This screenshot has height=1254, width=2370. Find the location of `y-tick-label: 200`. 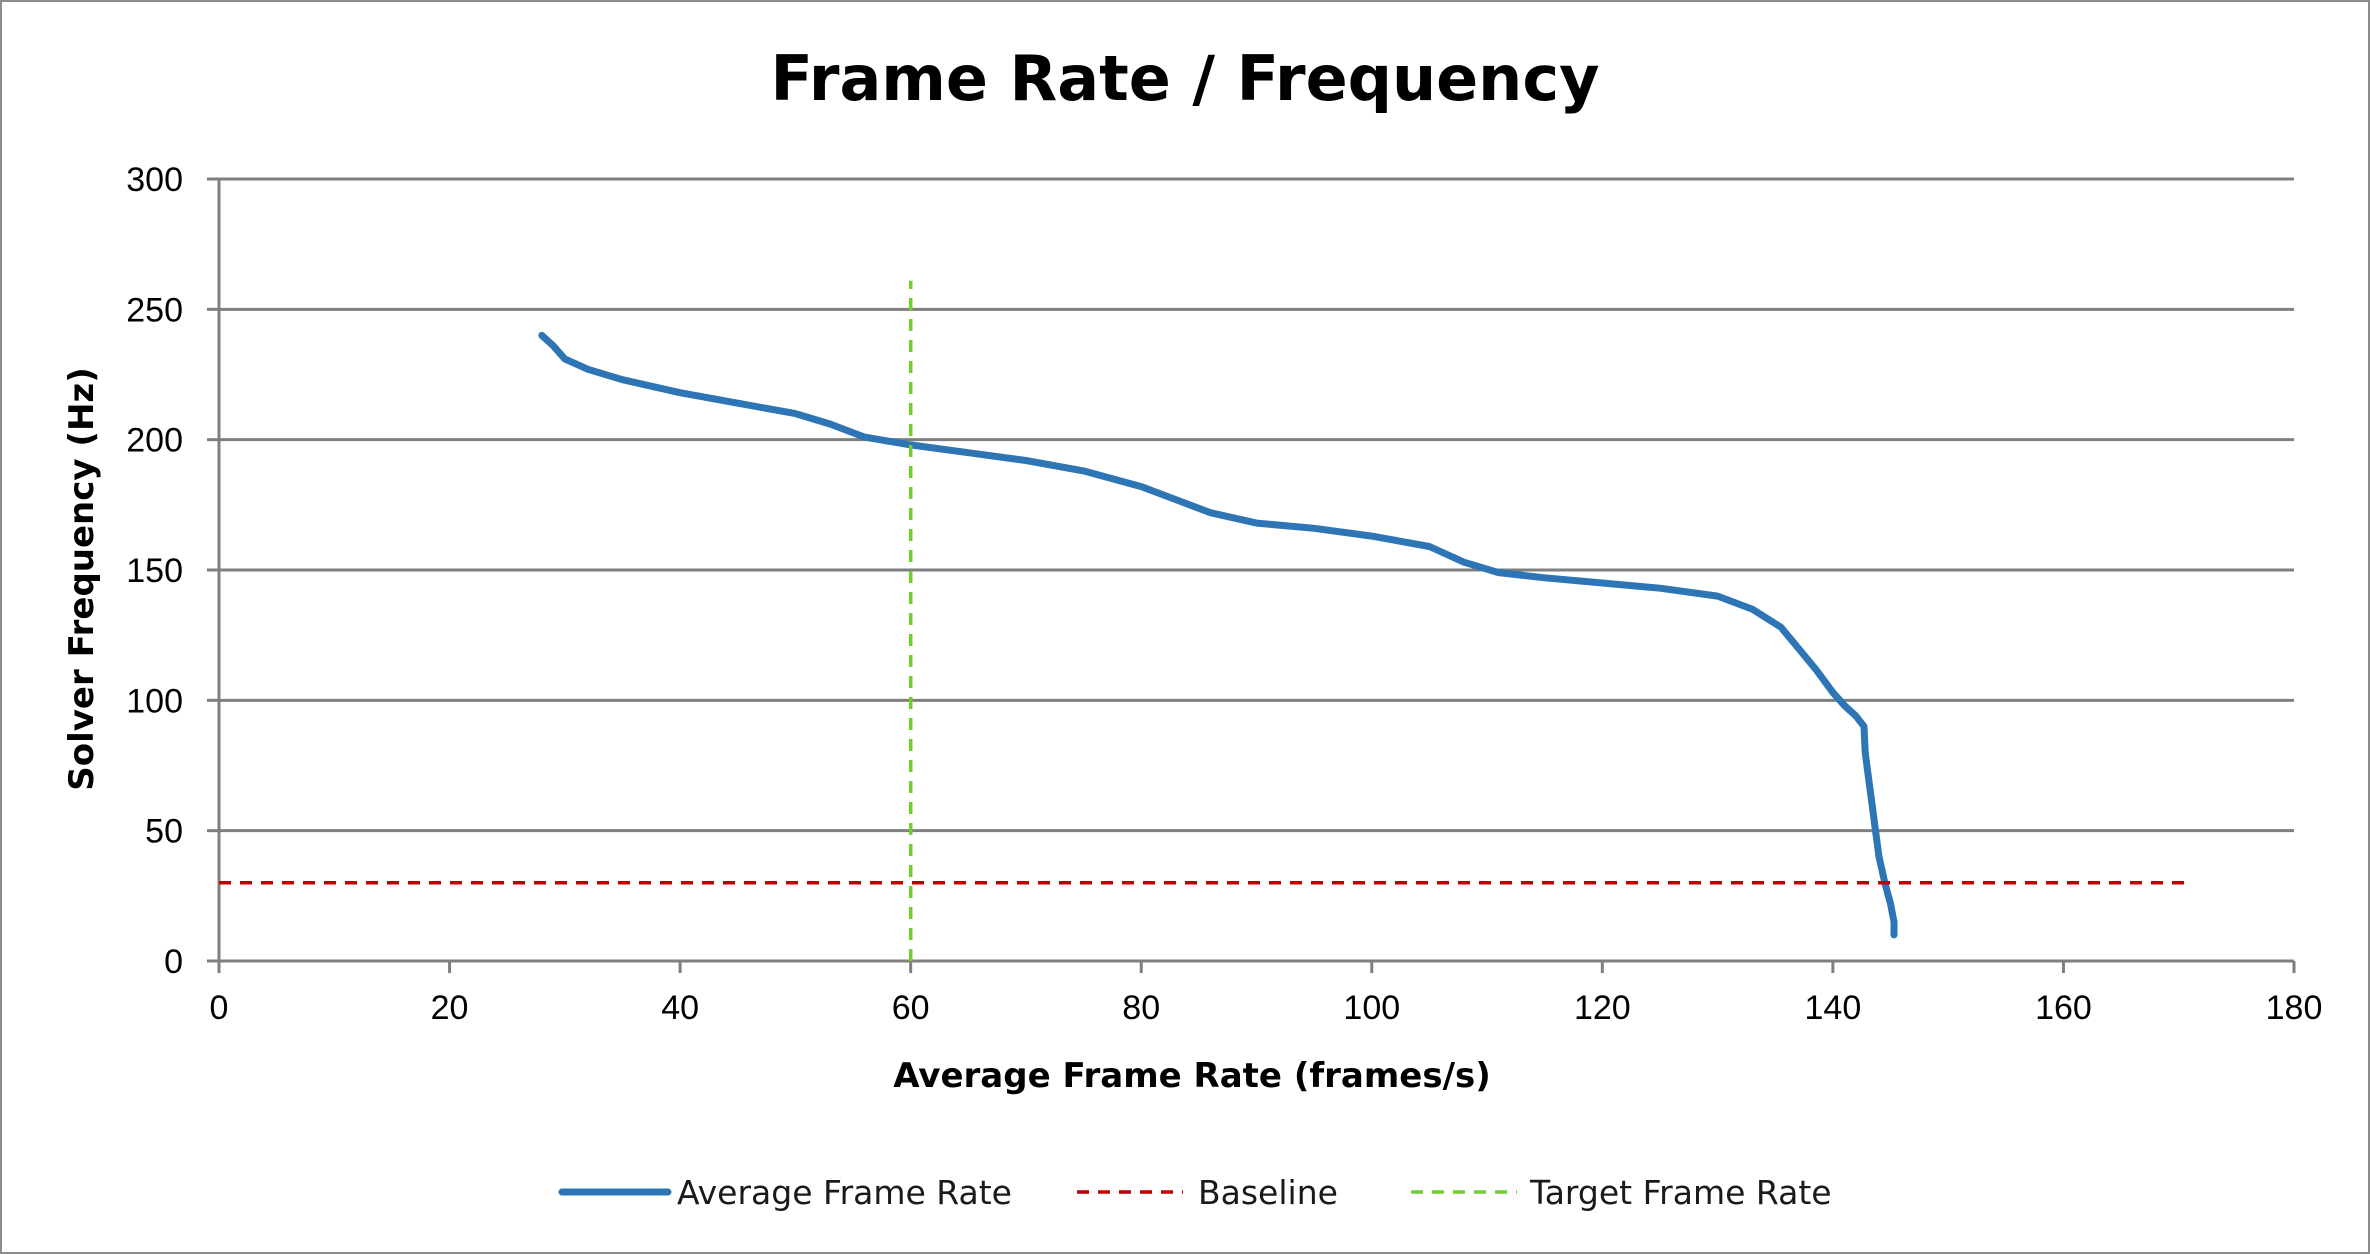

y-tick-label: 200 is located at coordinates (154, 441).